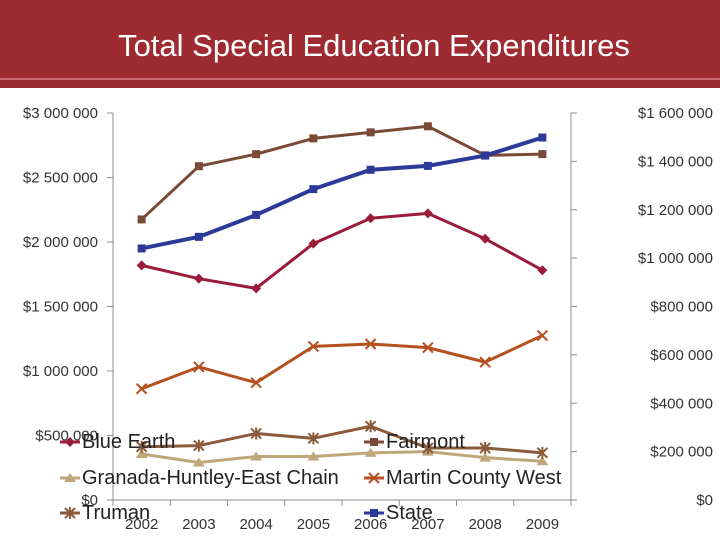  I want to click on series-line-fairmont, so click(341, 172).